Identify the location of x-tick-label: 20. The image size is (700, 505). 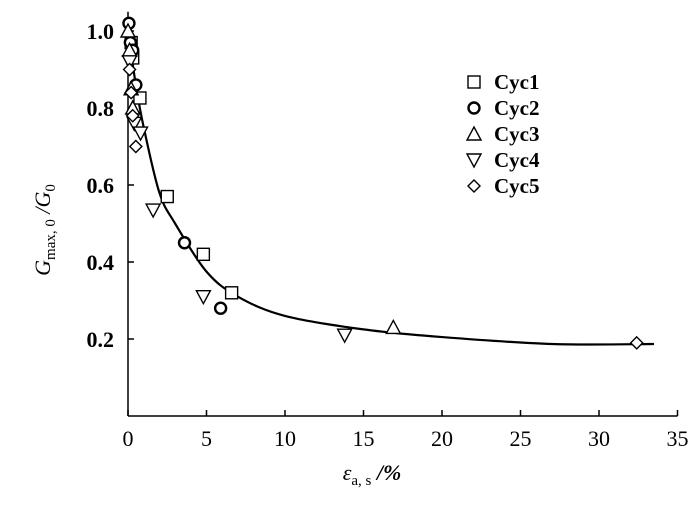
(442, 438).